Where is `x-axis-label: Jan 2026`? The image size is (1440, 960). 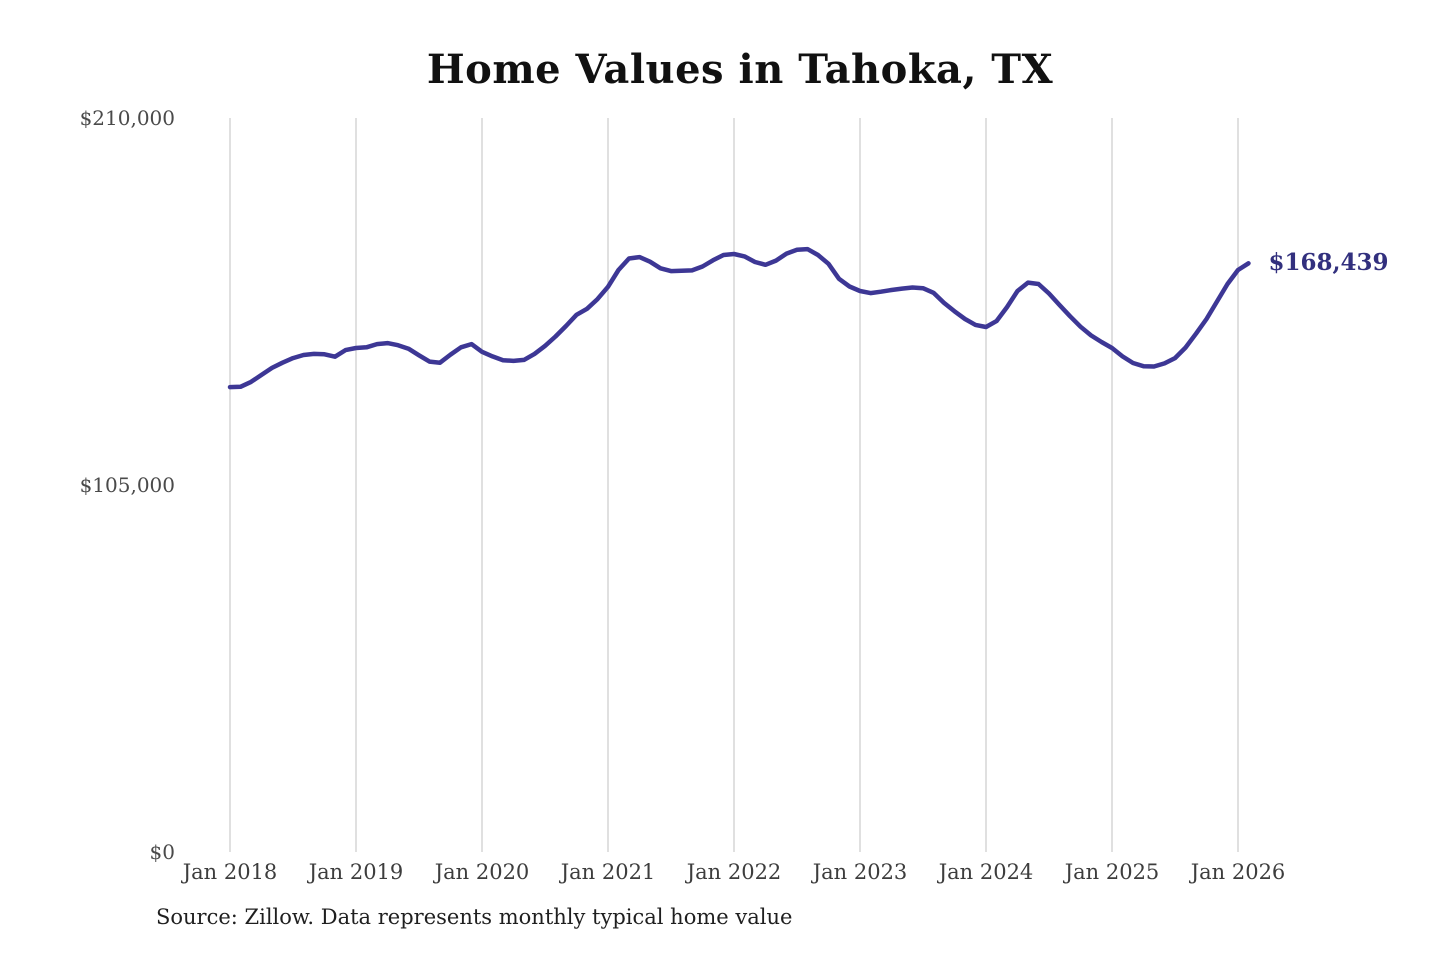 x-axis-label: Jan 2026 is located at coordinates (1238, 872).